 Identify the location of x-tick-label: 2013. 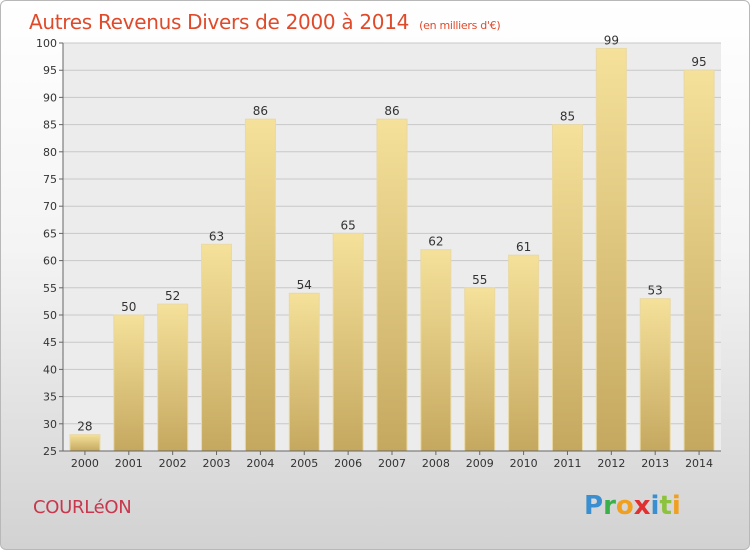
(655, 463).